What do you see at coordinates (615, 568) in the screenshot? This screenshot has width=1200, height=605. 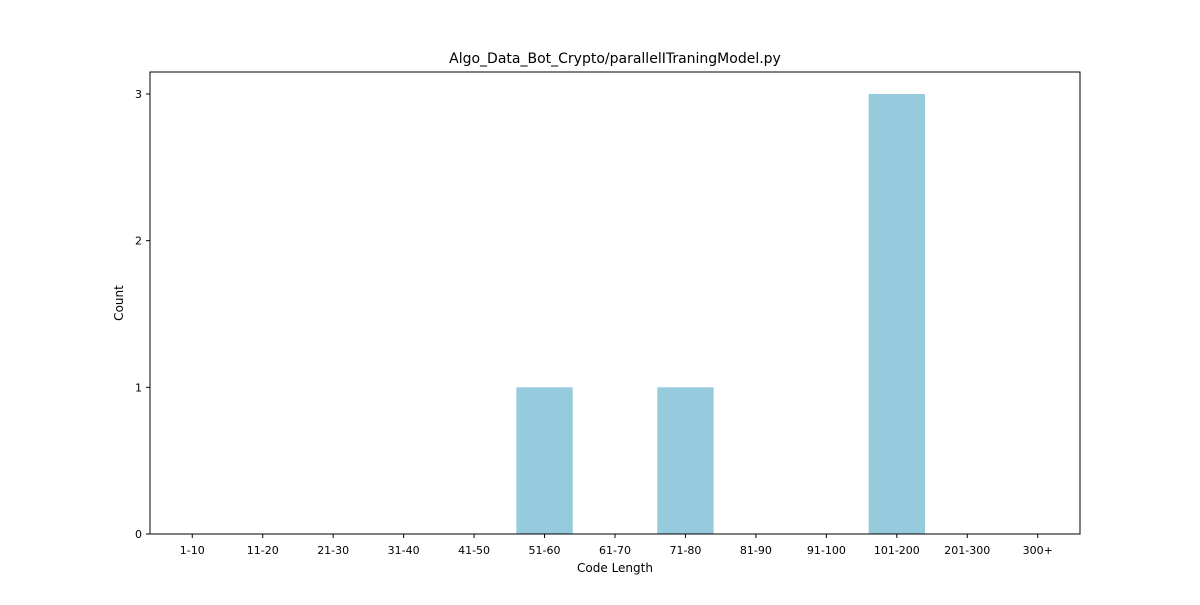 I see `x-axis-label: Code Length` at bounding box center [615, 568].